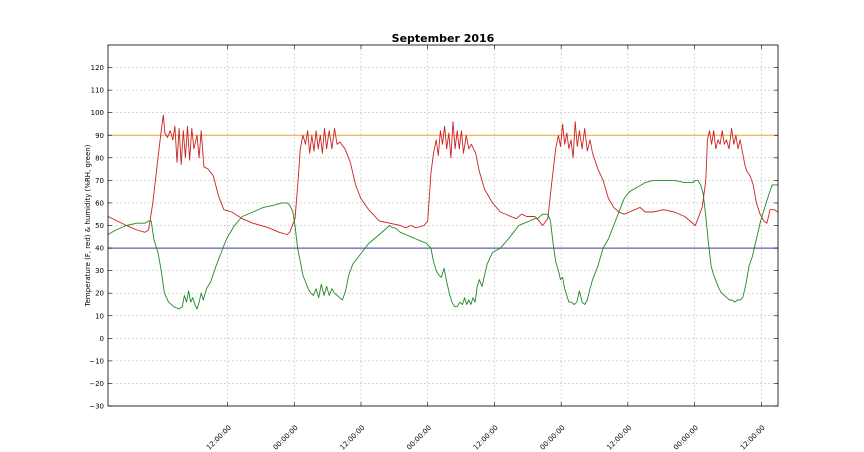  Describe the element at coordinates (99, 294) in the screenshot. I see `y-tick-label: 20` at that location.